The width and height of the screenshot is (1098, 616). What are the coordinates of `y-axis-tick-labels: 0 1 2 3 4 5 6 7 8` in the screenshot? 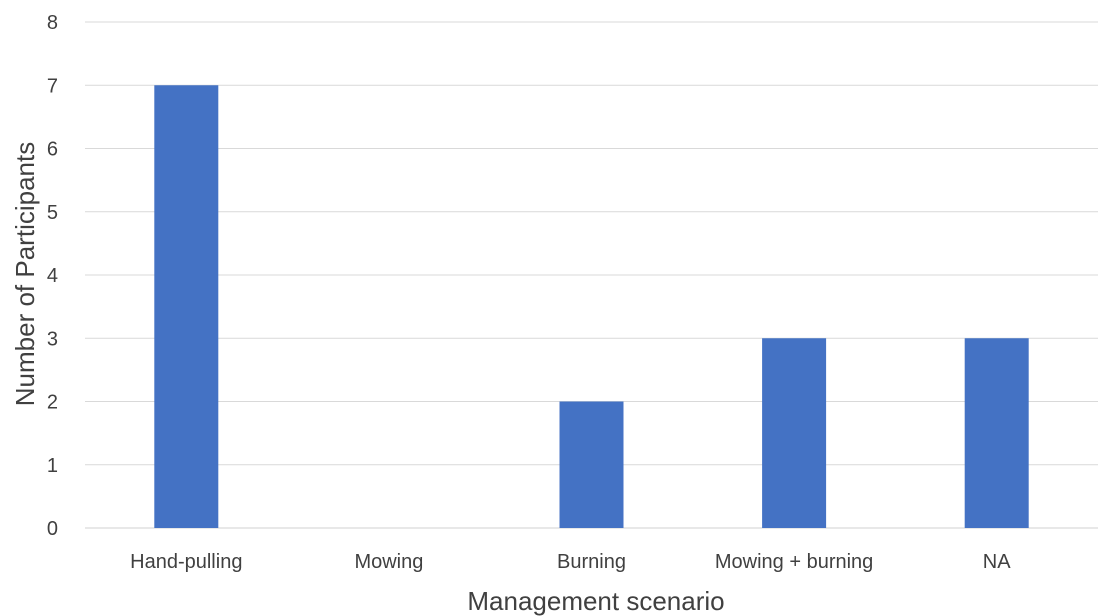 It's located at (52, 276).